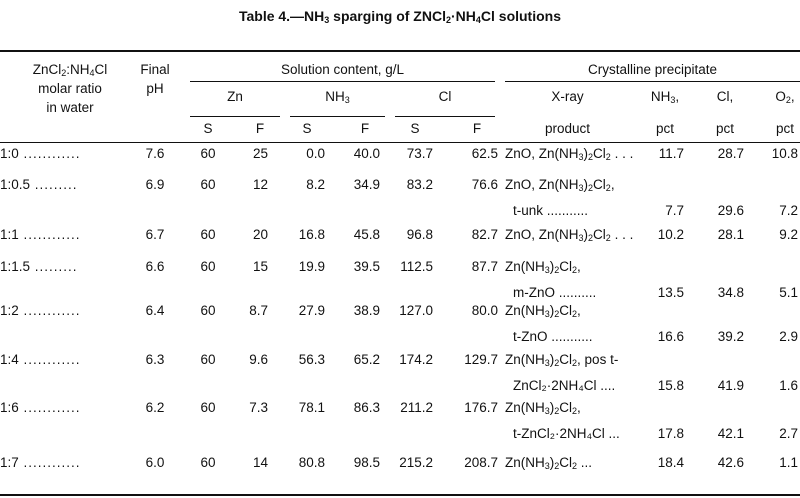 The width and height of the screenshot is (800, 498). What do you see at coordinates (311, 407) in the screenshot?
I see `cell-nh3-s: 78.1` at bounding box center [311, 407].